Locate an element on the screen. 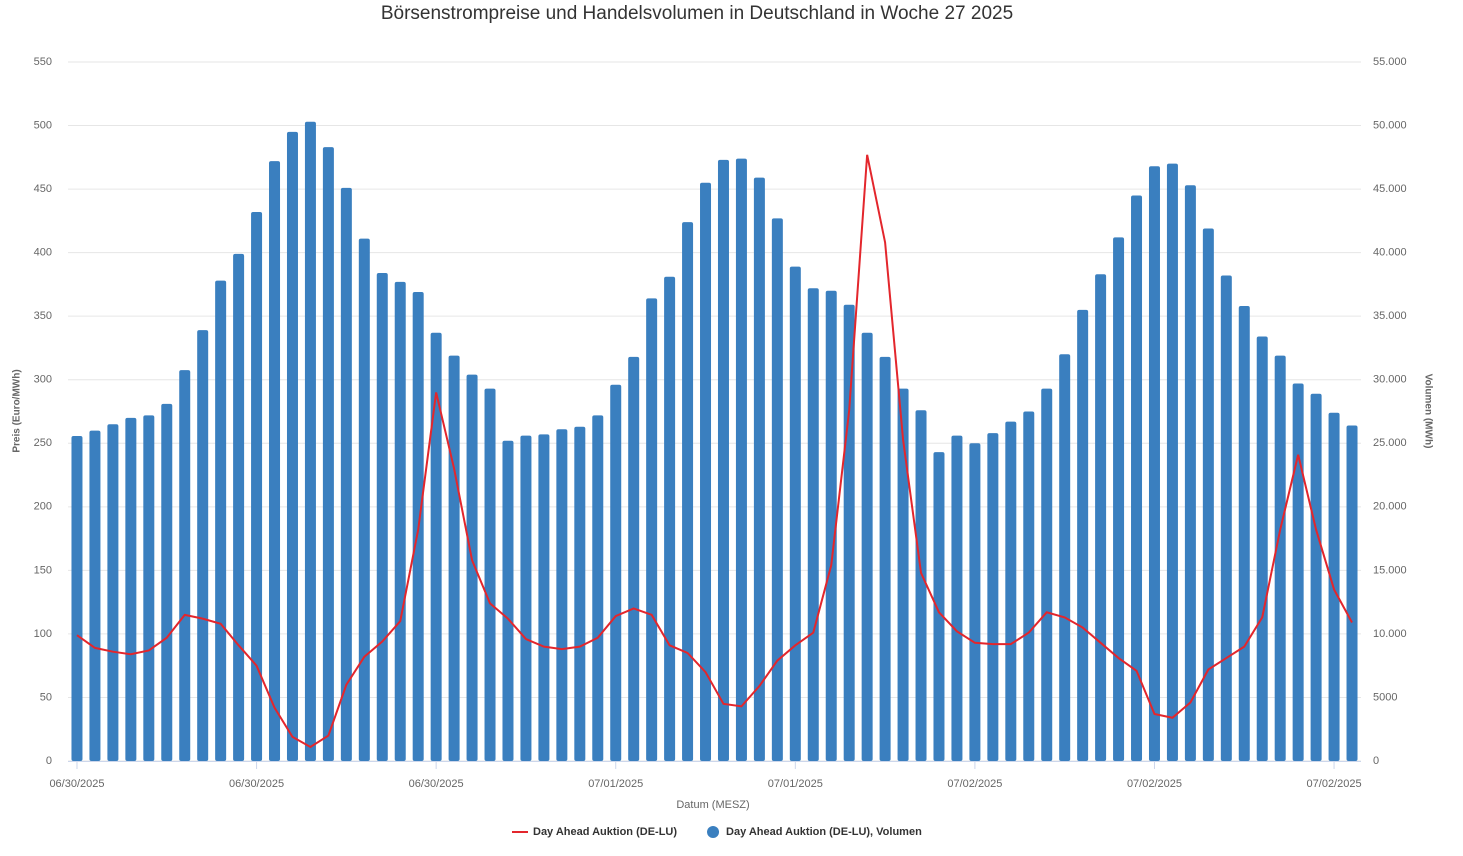 This screenshot has height=856, width=1463. y2-tick-label: 20.000 is located at coordinates (1390, 507).